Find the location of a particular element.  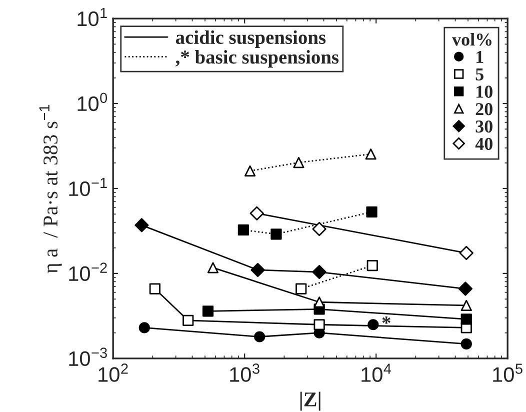

legend-title: vol% is located at coordinates (472, 39).